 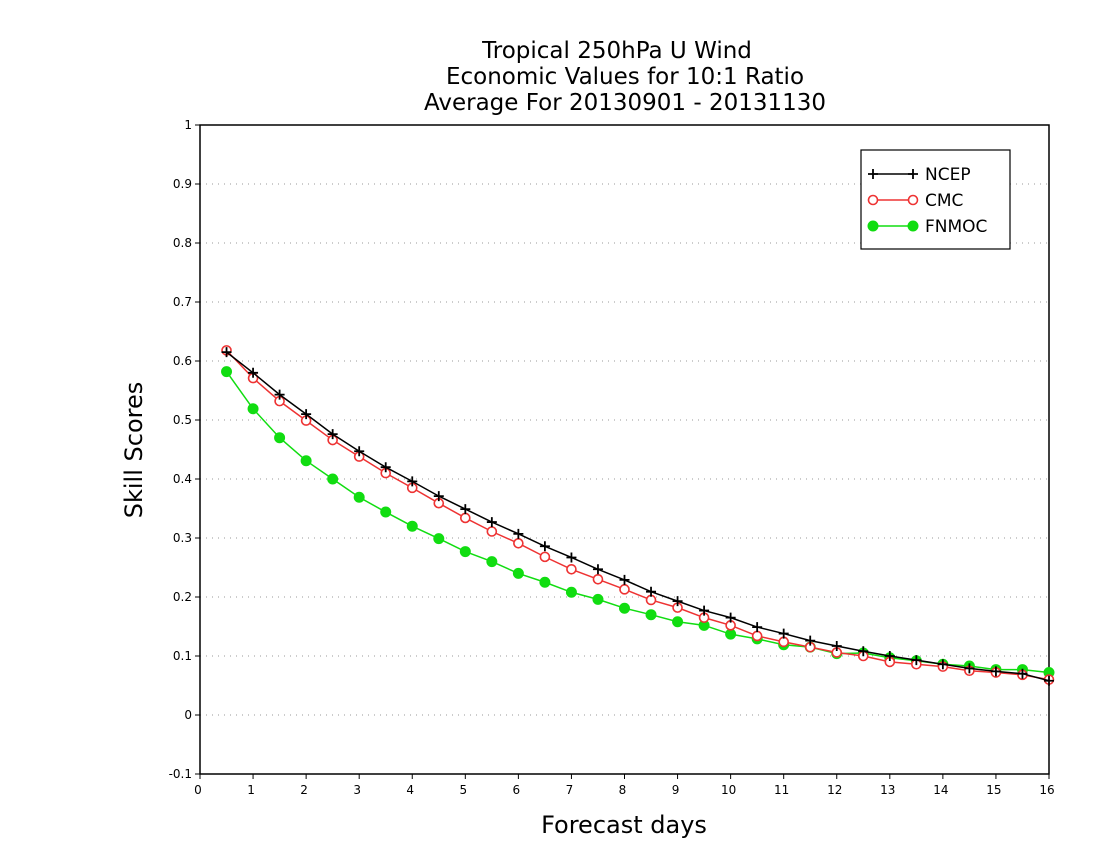 I want to click on legend-label-fnmoc: FNMOC, so click(x=956, y=227).